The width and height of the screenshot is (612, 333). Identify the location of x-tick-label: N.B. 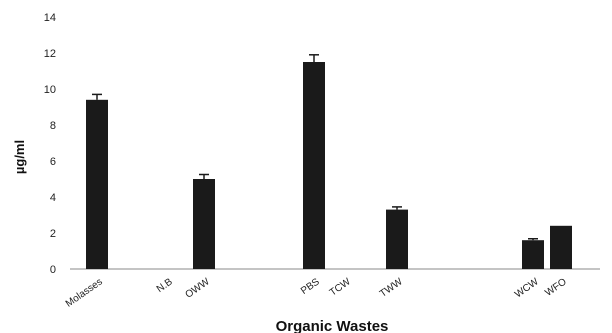
(165, 285).